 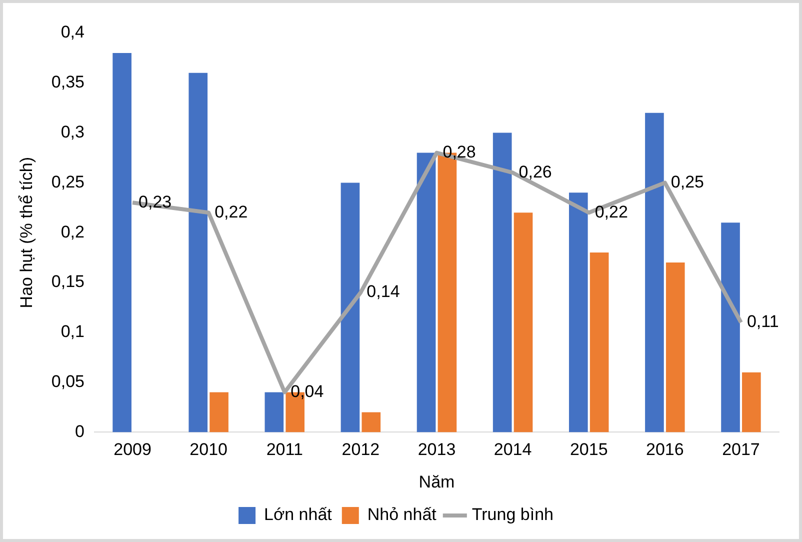 What do you see at coordinates (513, 450) in the screenshot?
I see `x-tick-label: 2014` at bounding box center [513, 450].